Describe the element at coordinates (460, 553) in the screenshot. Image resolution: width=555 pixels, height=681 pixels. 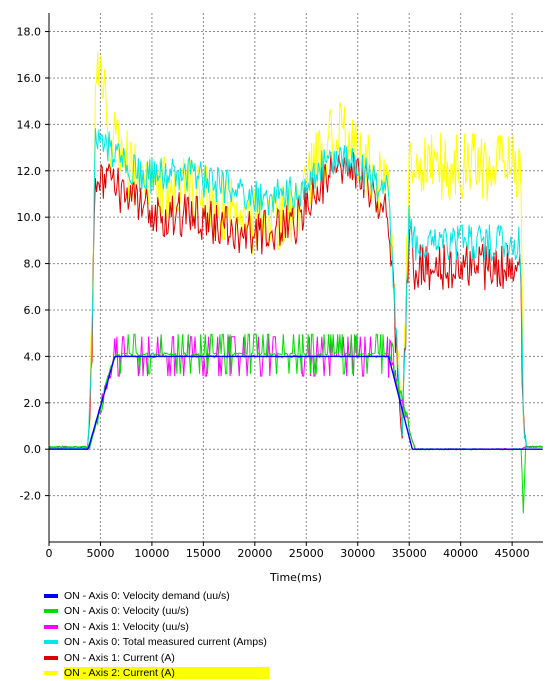
I see `x-tick-label: 40000` at that location.